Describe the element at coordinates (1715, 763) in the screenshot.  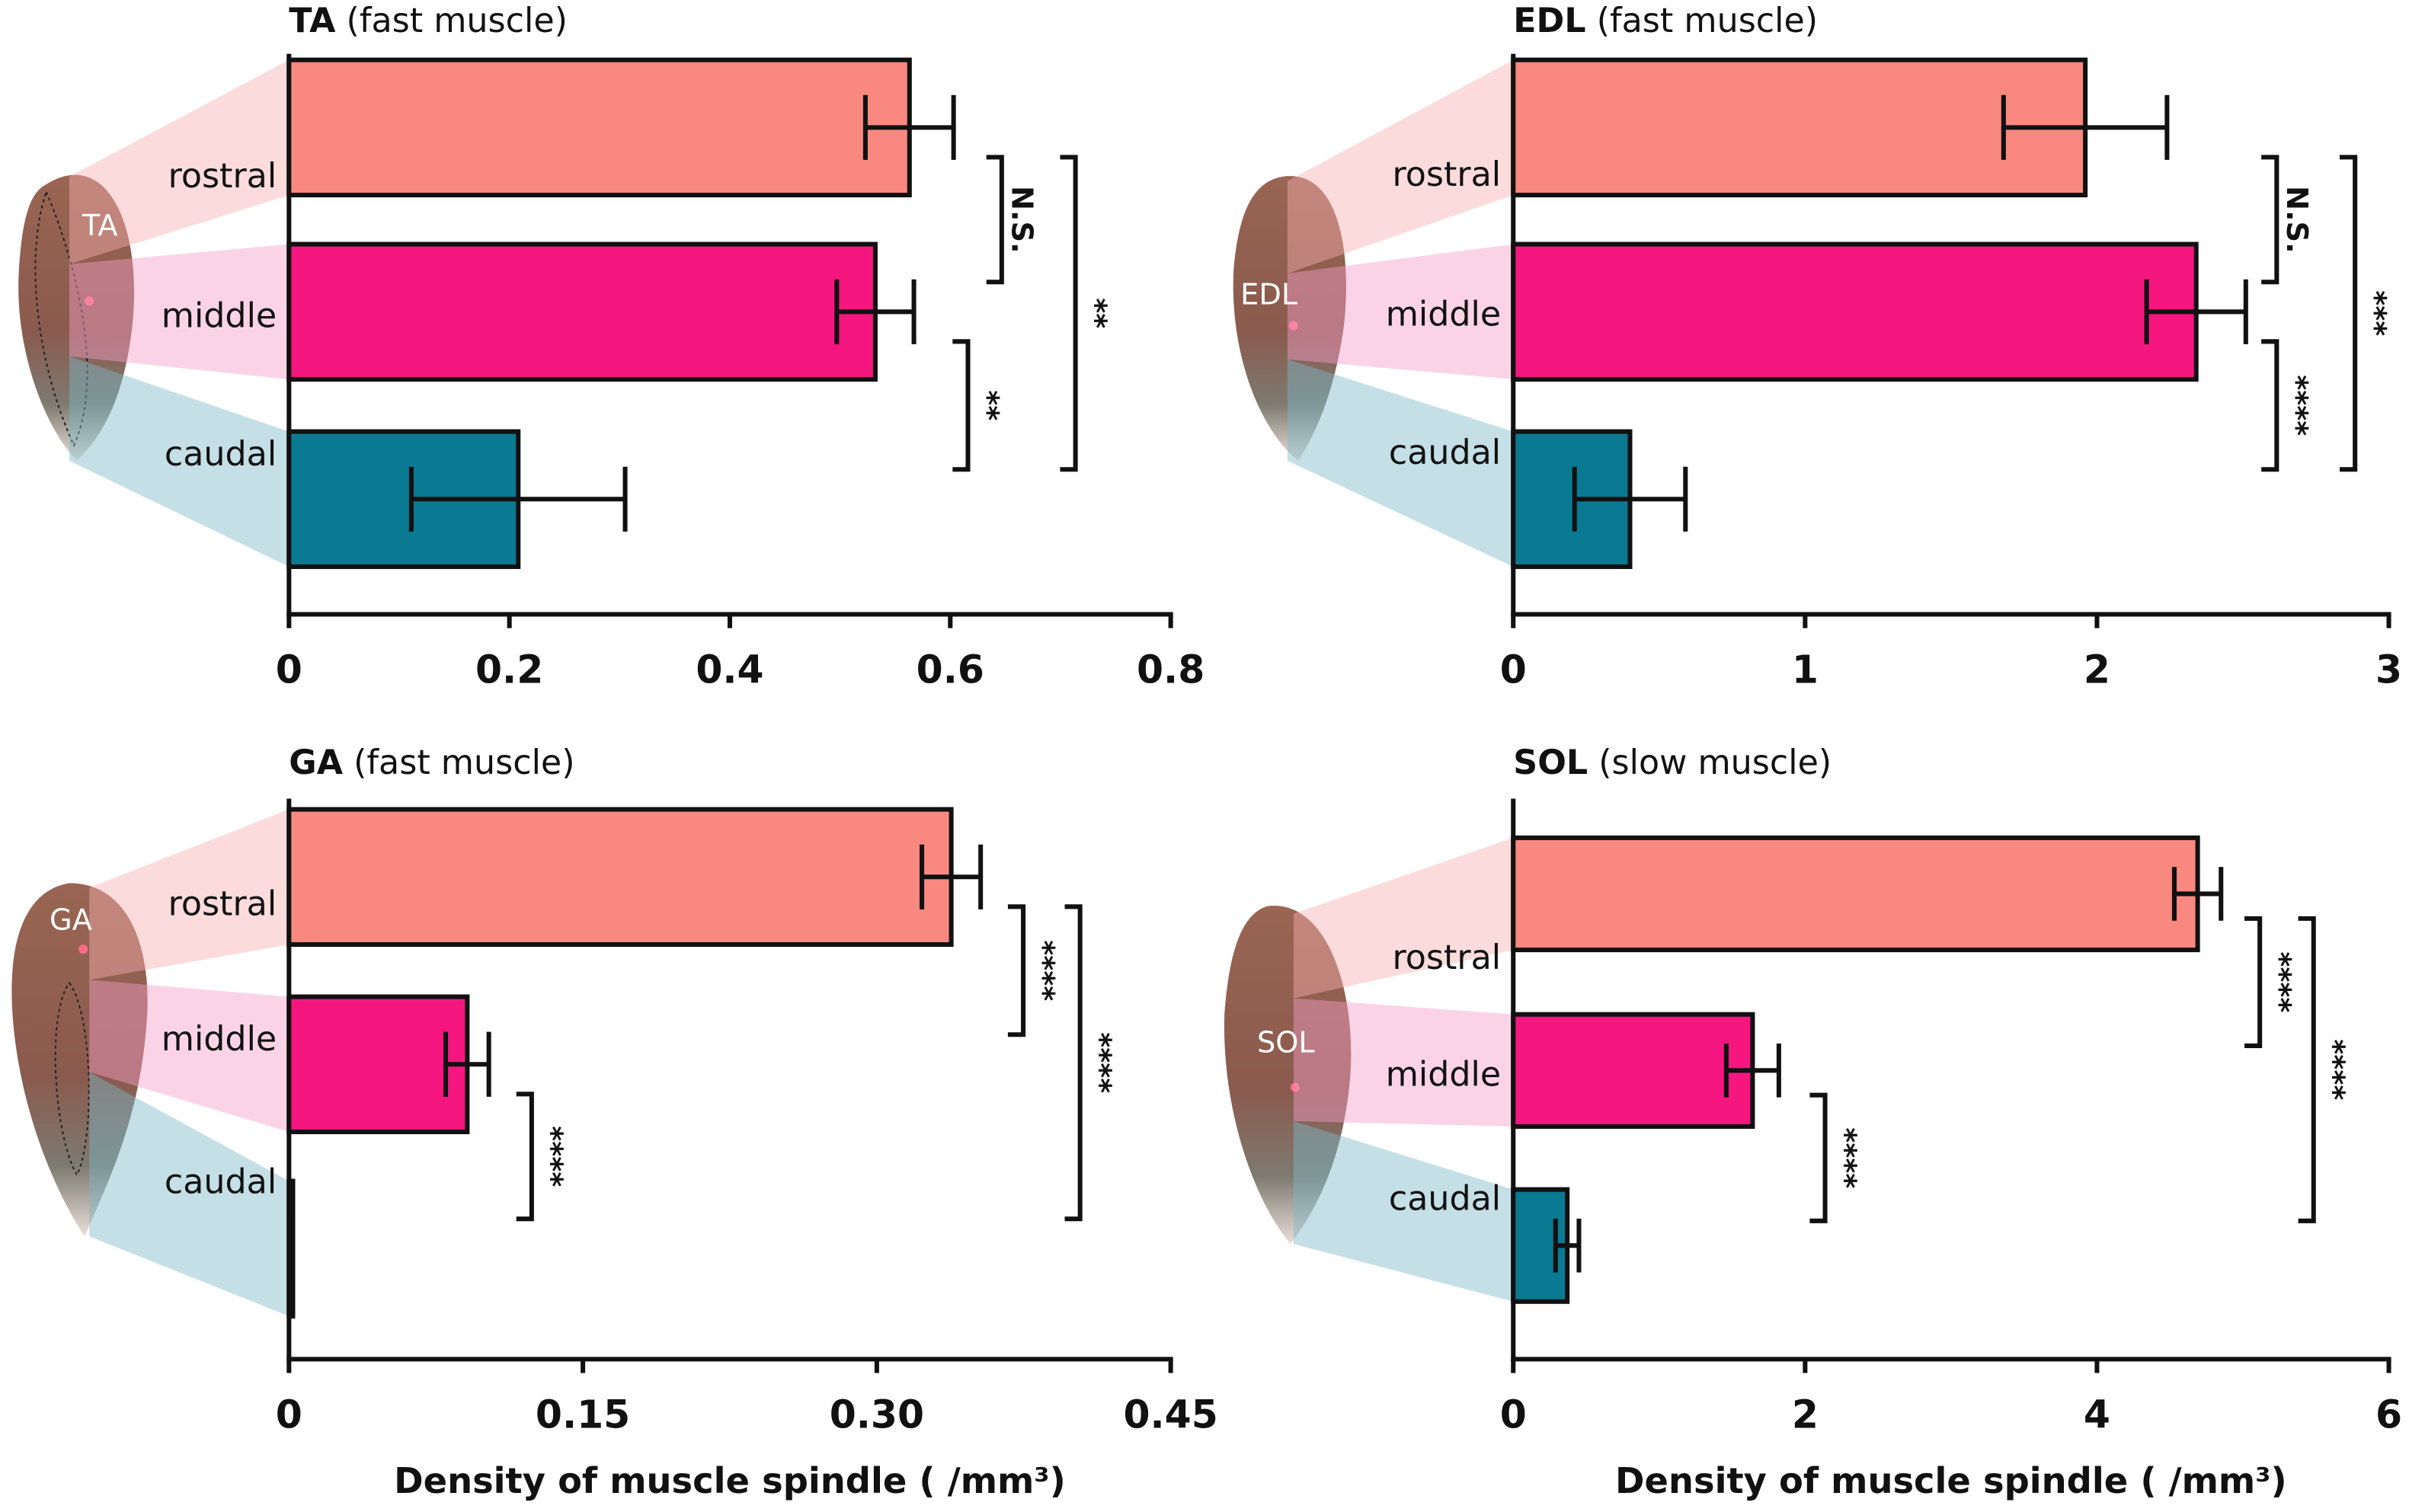
I see `title-note: (slow muscle)` at that location.